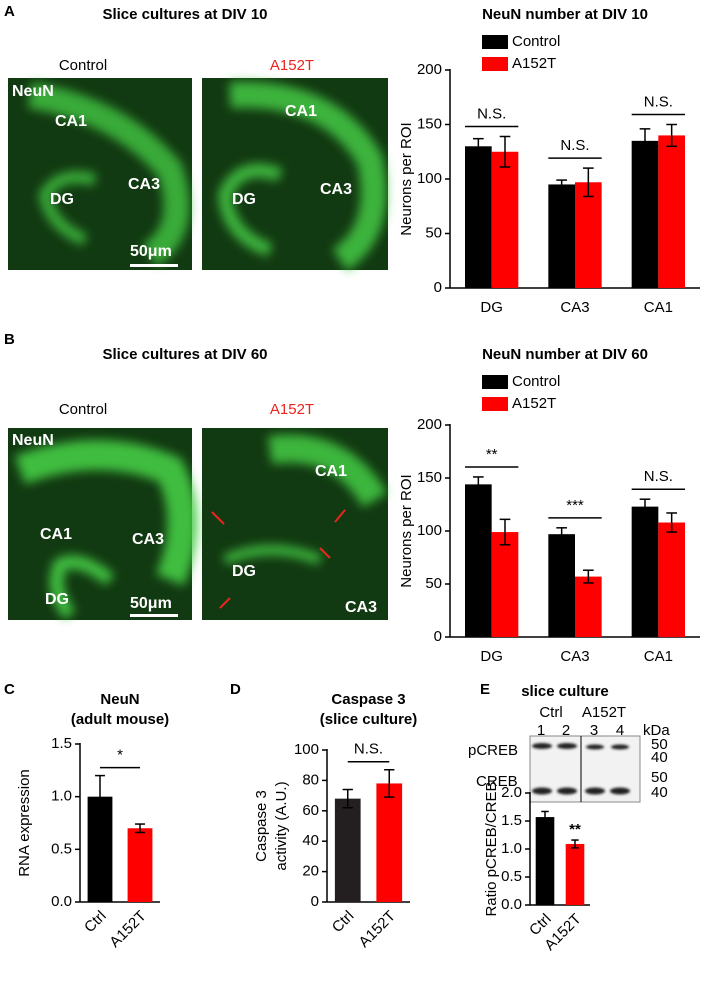 This screenshot has width=709, height=994. What do you see at coordinates (511, 792) in the screenshot?
I see `y-tick-label: 2.0` at bounding box center [511, 792].